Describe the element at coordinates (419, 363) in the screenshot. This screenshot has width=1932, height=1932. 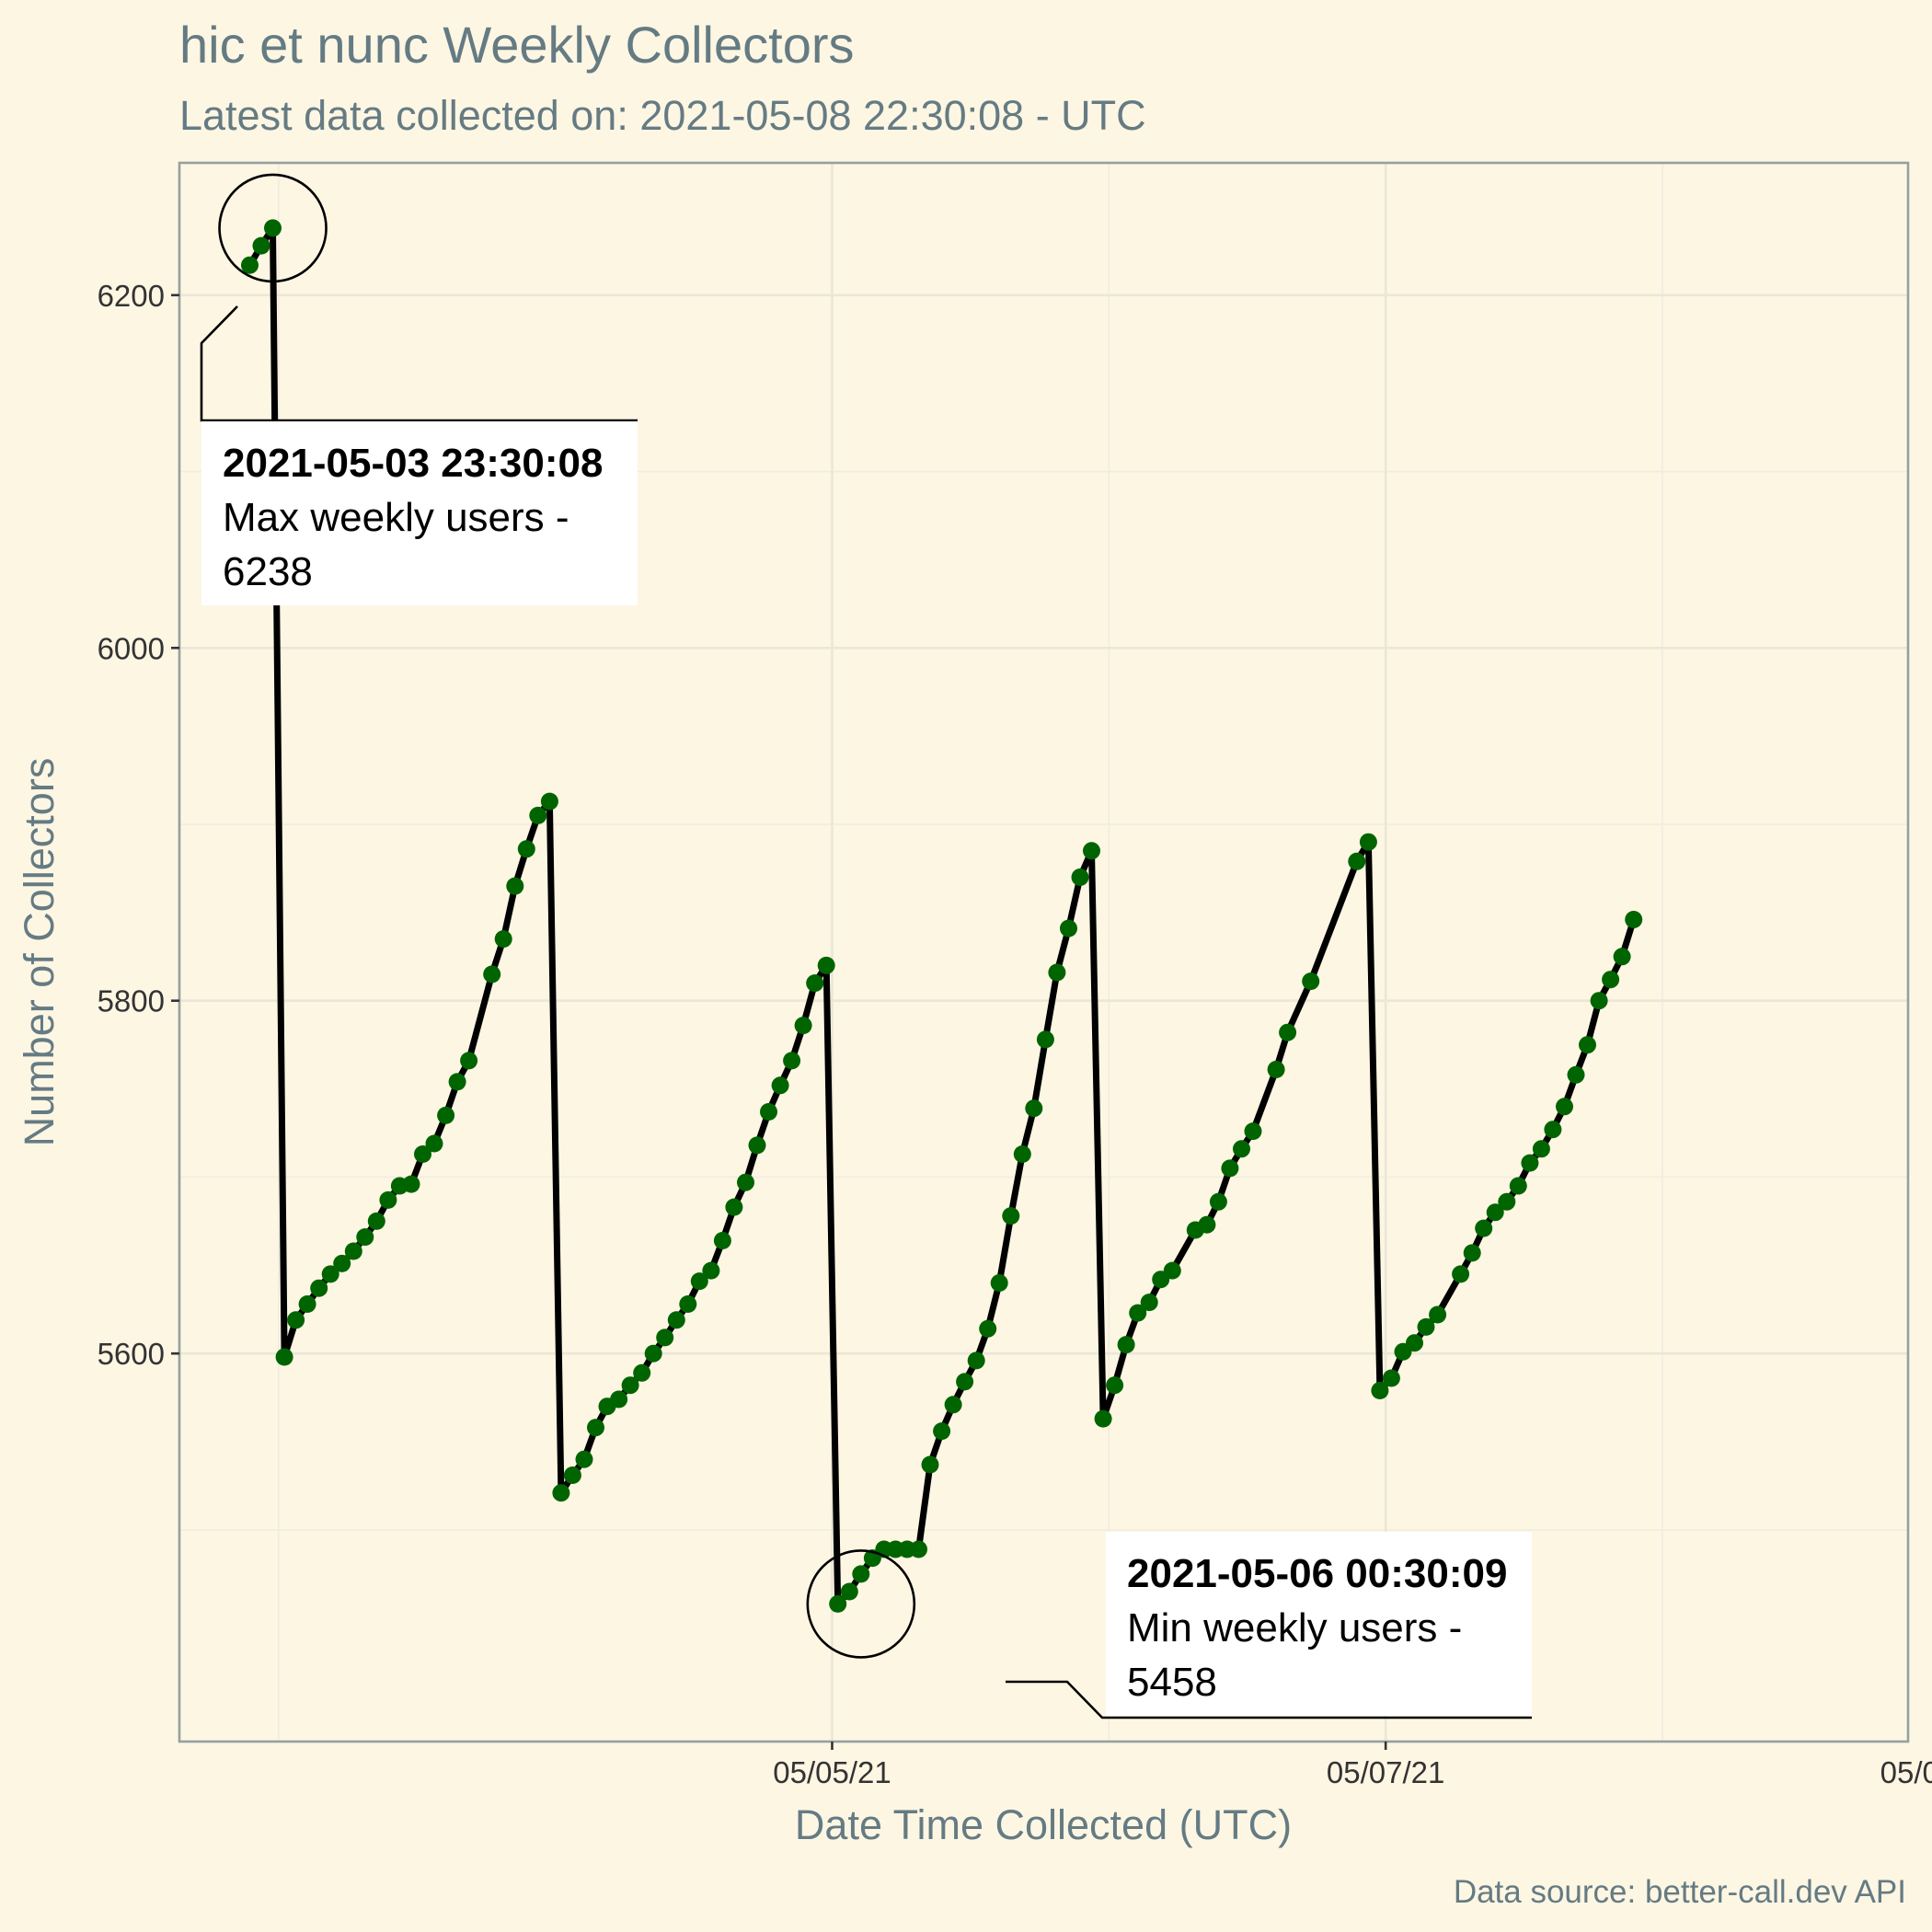
I see `max-leader-line` at that location.